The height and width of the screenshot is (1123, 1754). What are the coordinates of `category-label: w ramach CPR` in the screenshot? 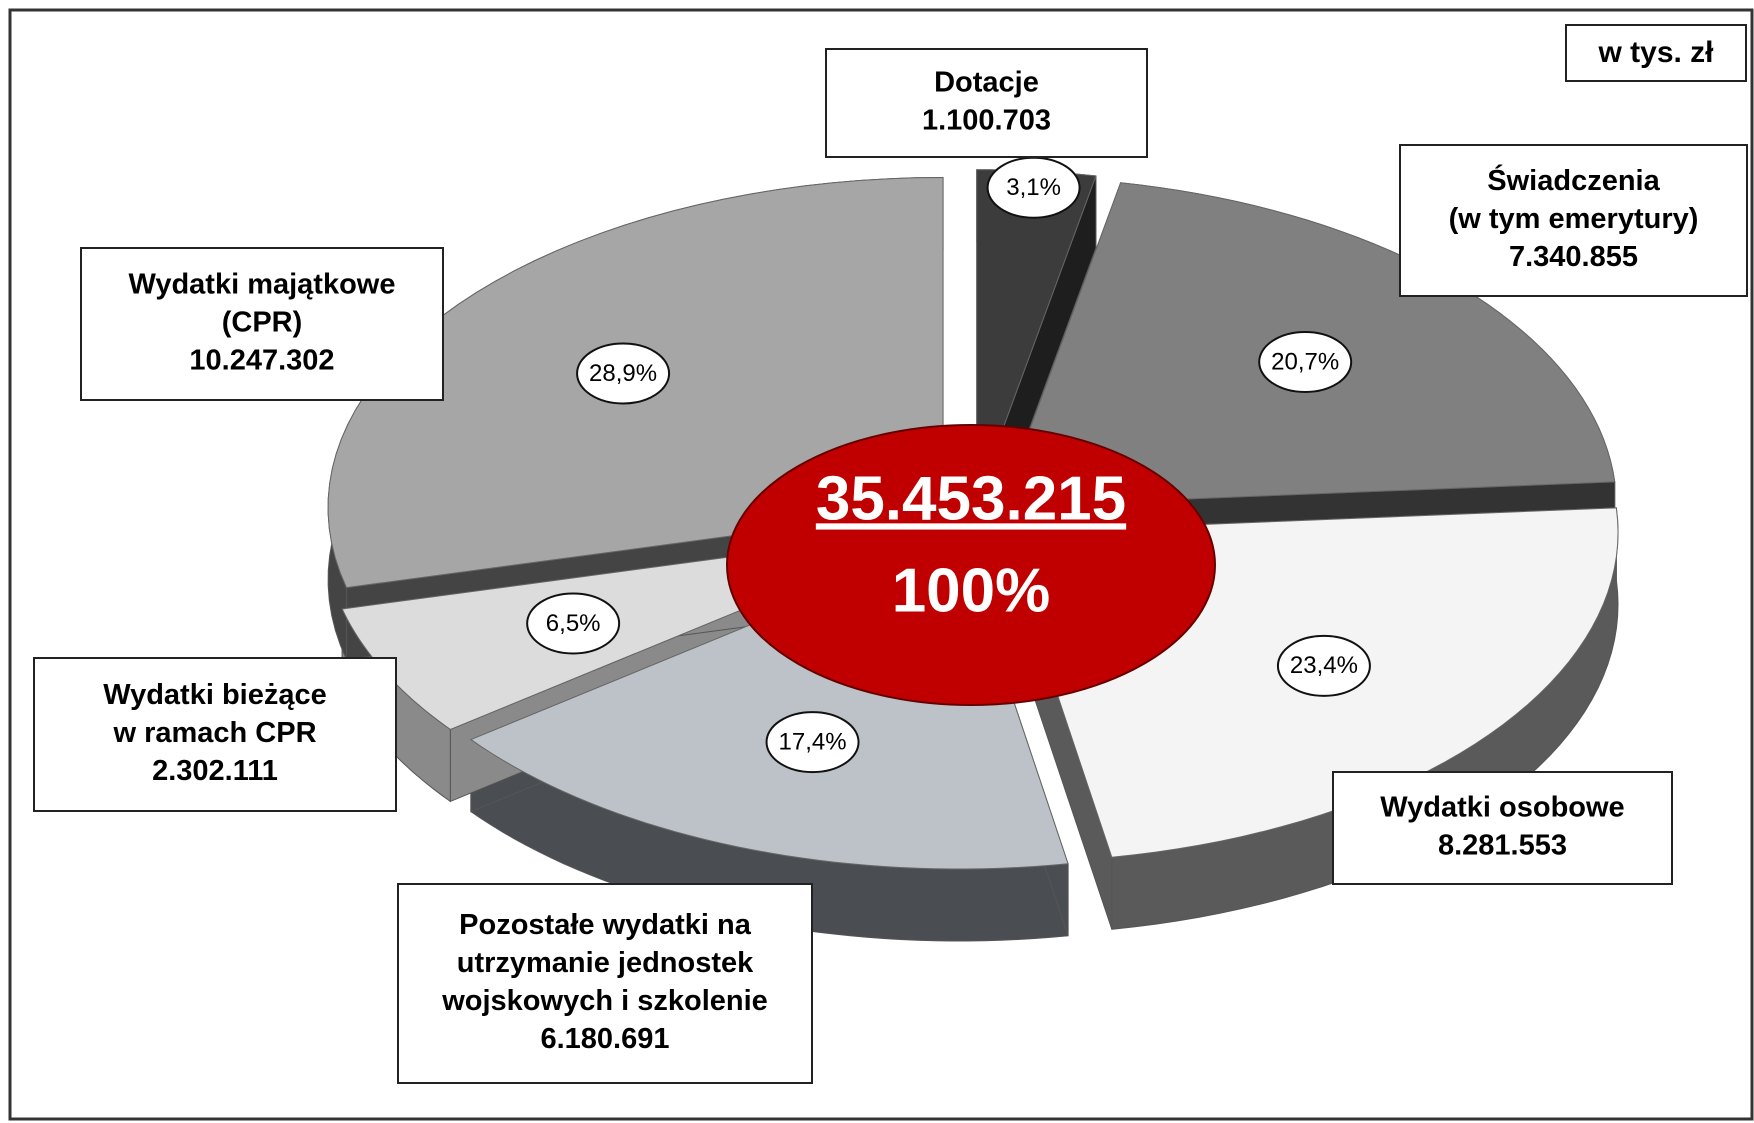 It's located at (214, 733).